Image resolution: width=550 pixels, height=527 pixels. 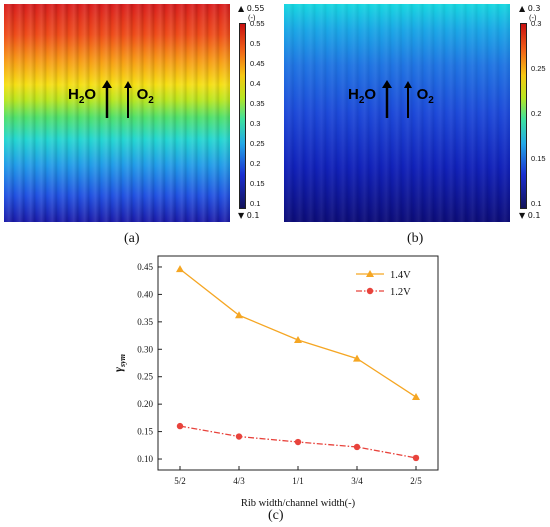 I want to click on colorbar-max-marker: ▲ 0.55, so click(x=251, y=8).